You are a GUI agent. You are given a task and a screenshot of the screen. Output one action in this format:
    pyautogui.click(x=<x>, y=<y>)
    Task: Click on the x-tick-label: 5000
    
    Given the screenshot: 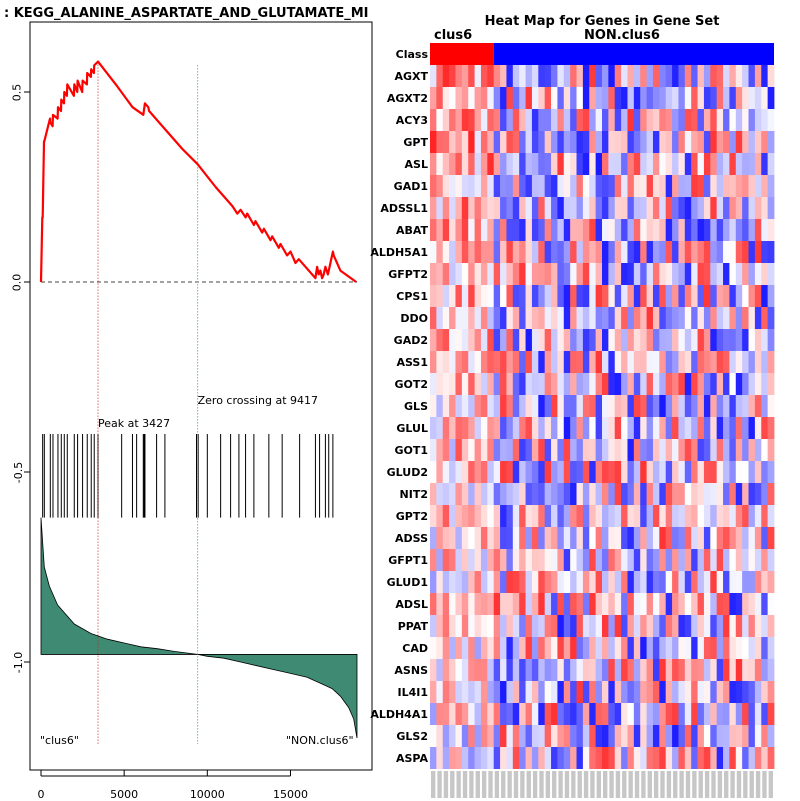 What is the action you would take?
    pyautogui.click(x=124, y=794)
    